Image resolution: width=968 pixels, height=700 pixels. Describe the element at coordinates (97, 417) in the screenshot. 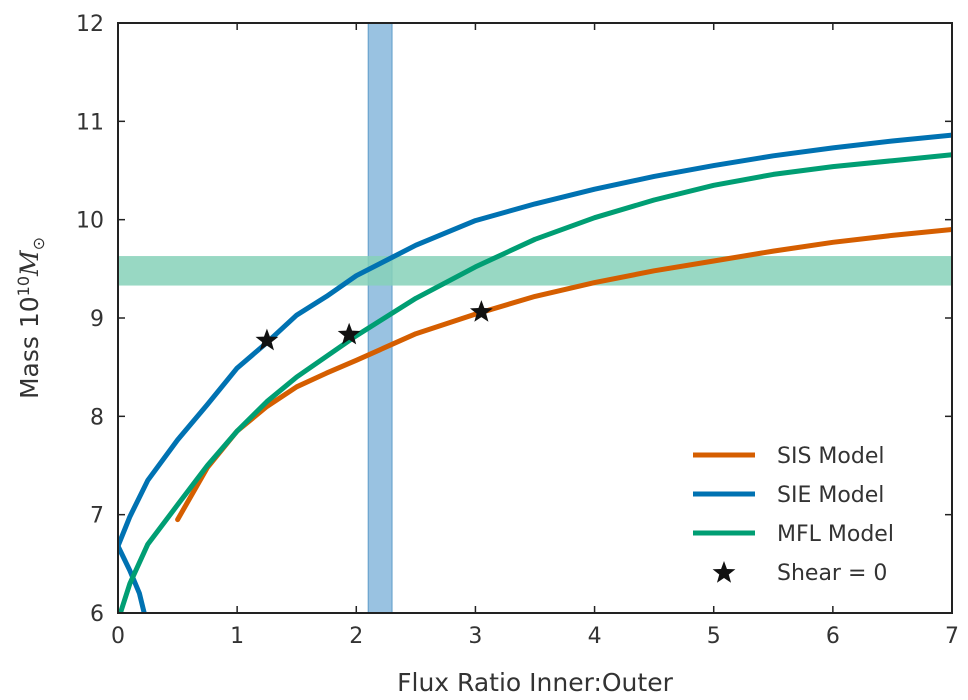

I see `y-tick-label: 8` at that location.